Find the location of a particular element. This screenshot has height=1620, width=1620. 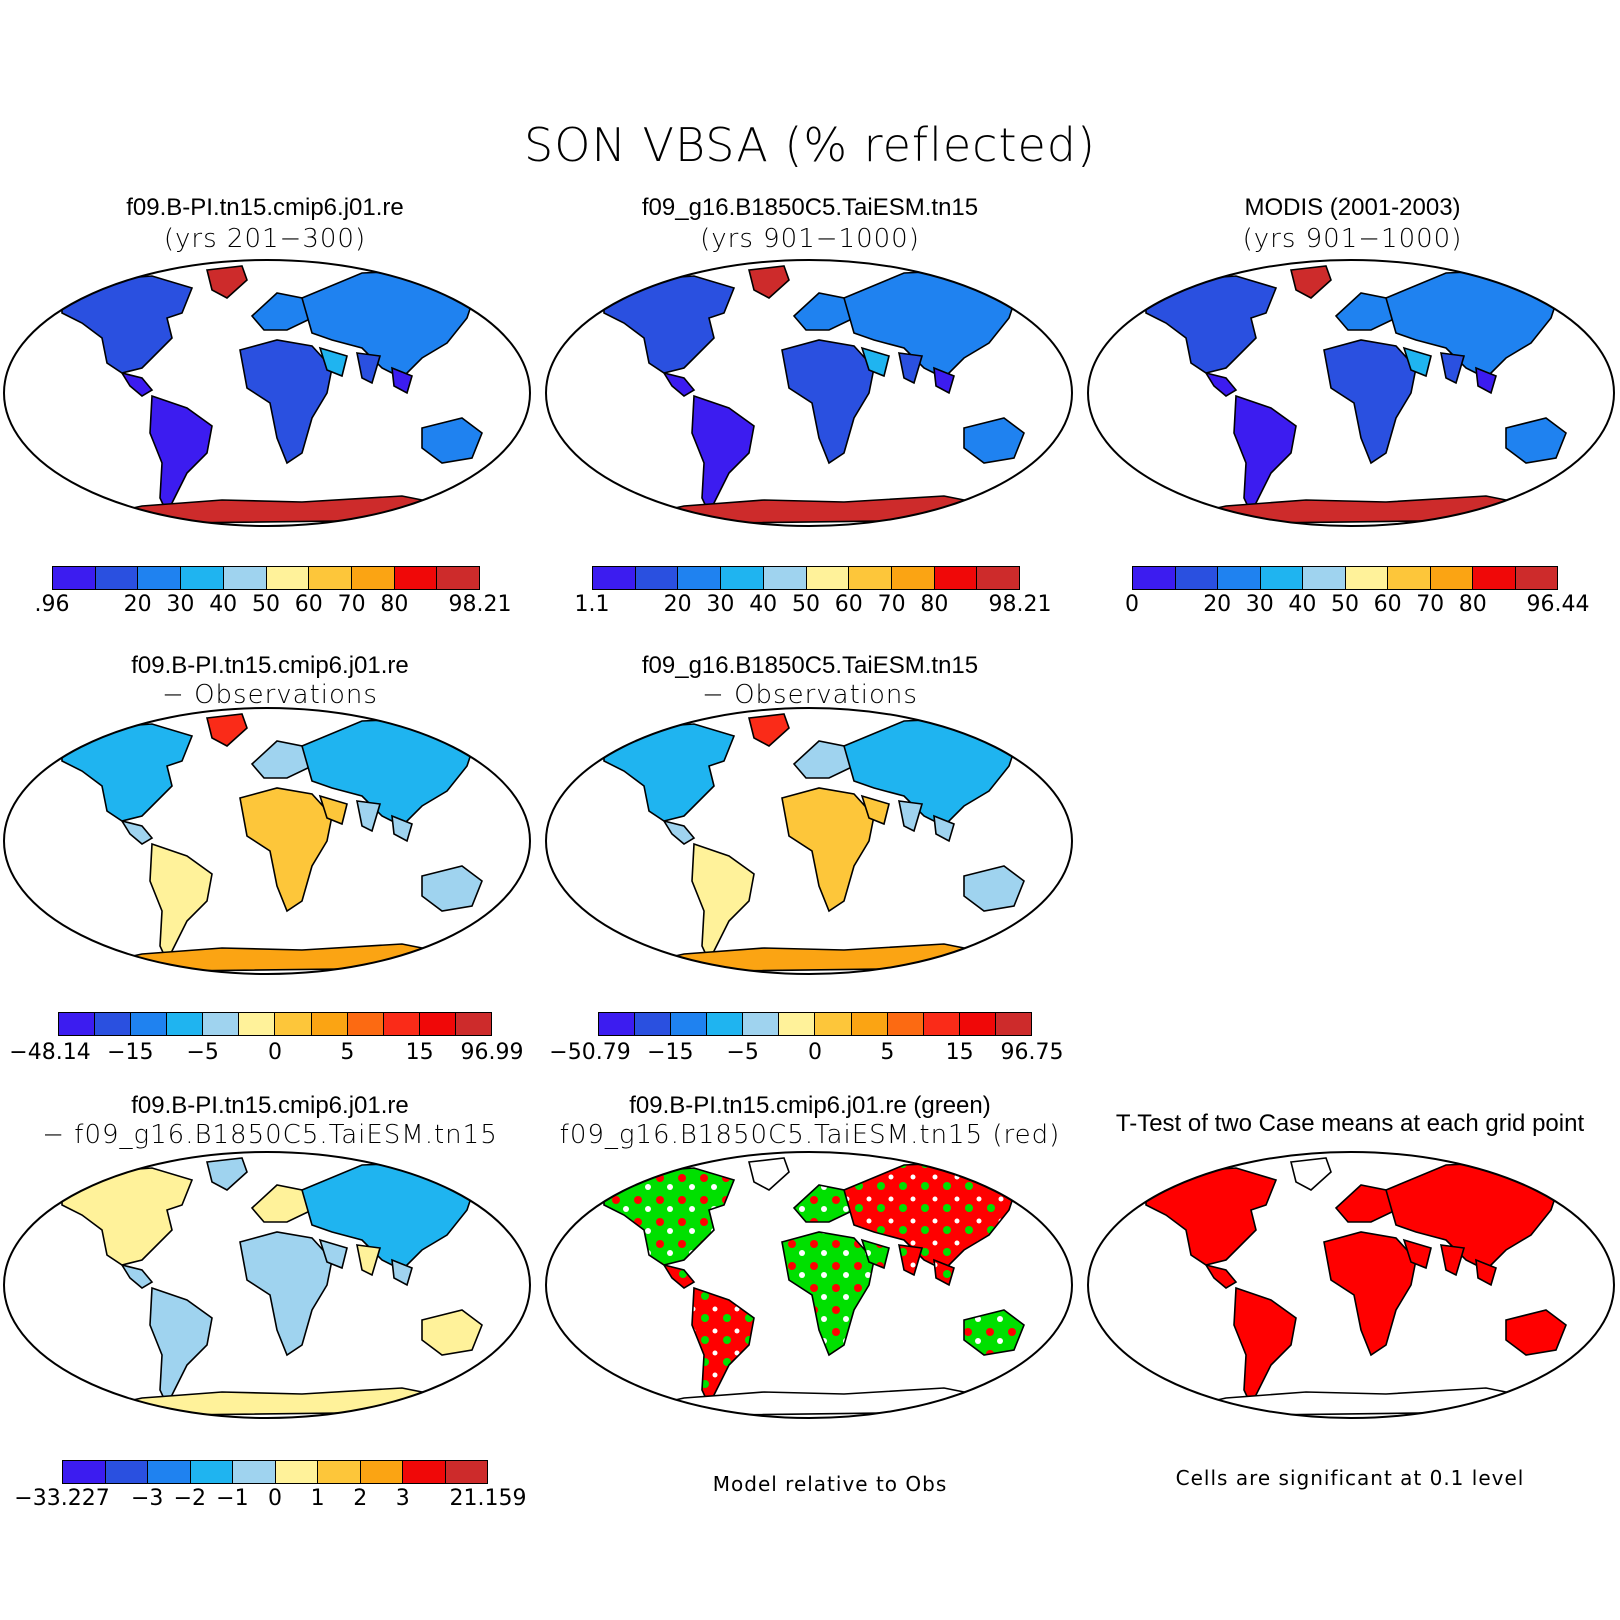

panel3-colorbar is located at coordinates (1345, 578).